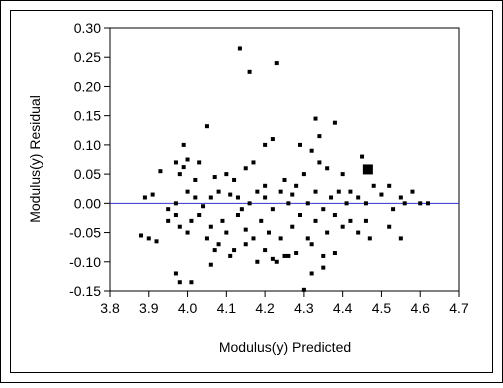 The image size is (503, 388). What do you see at coordinates (188, 308) in the screenshot?
I see `x-tick-label: 4.0` at bounding box center [188, 308].